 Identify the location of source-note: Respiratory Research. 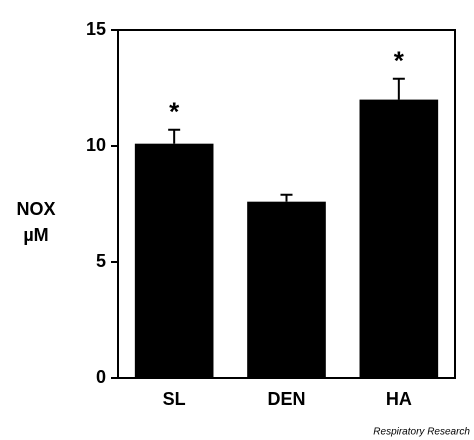
(421, 432).